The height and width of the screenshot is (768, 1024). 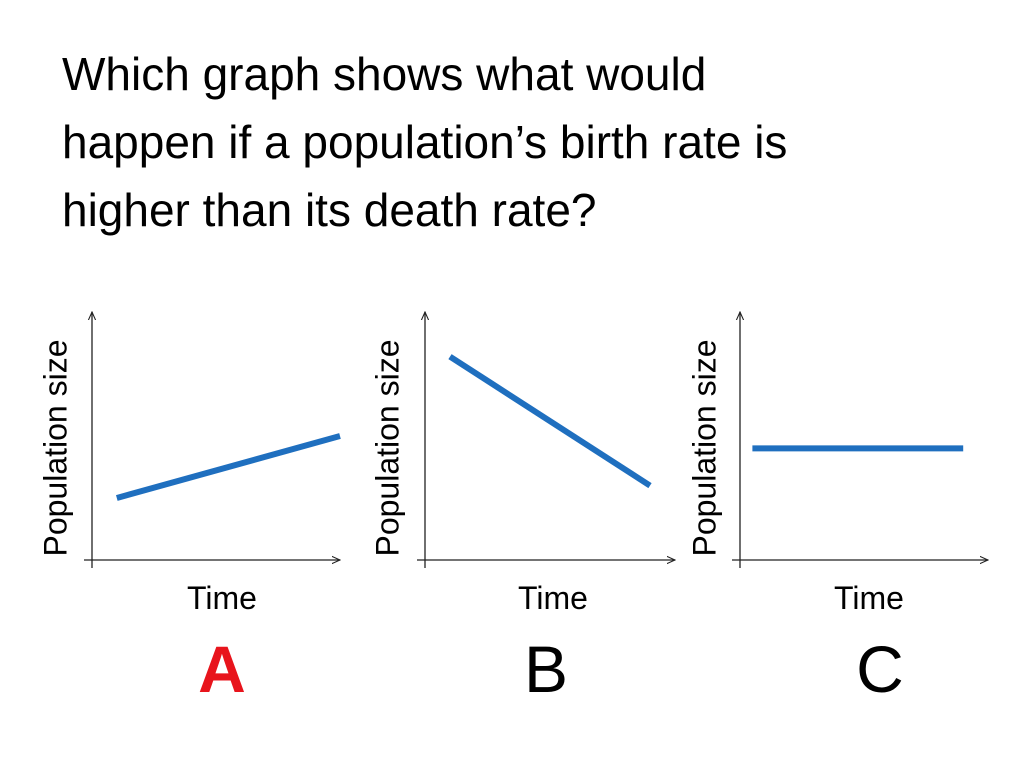 I want to click on question-line-2: happen if a population’s birth rate is, so click(x=425, y=142).